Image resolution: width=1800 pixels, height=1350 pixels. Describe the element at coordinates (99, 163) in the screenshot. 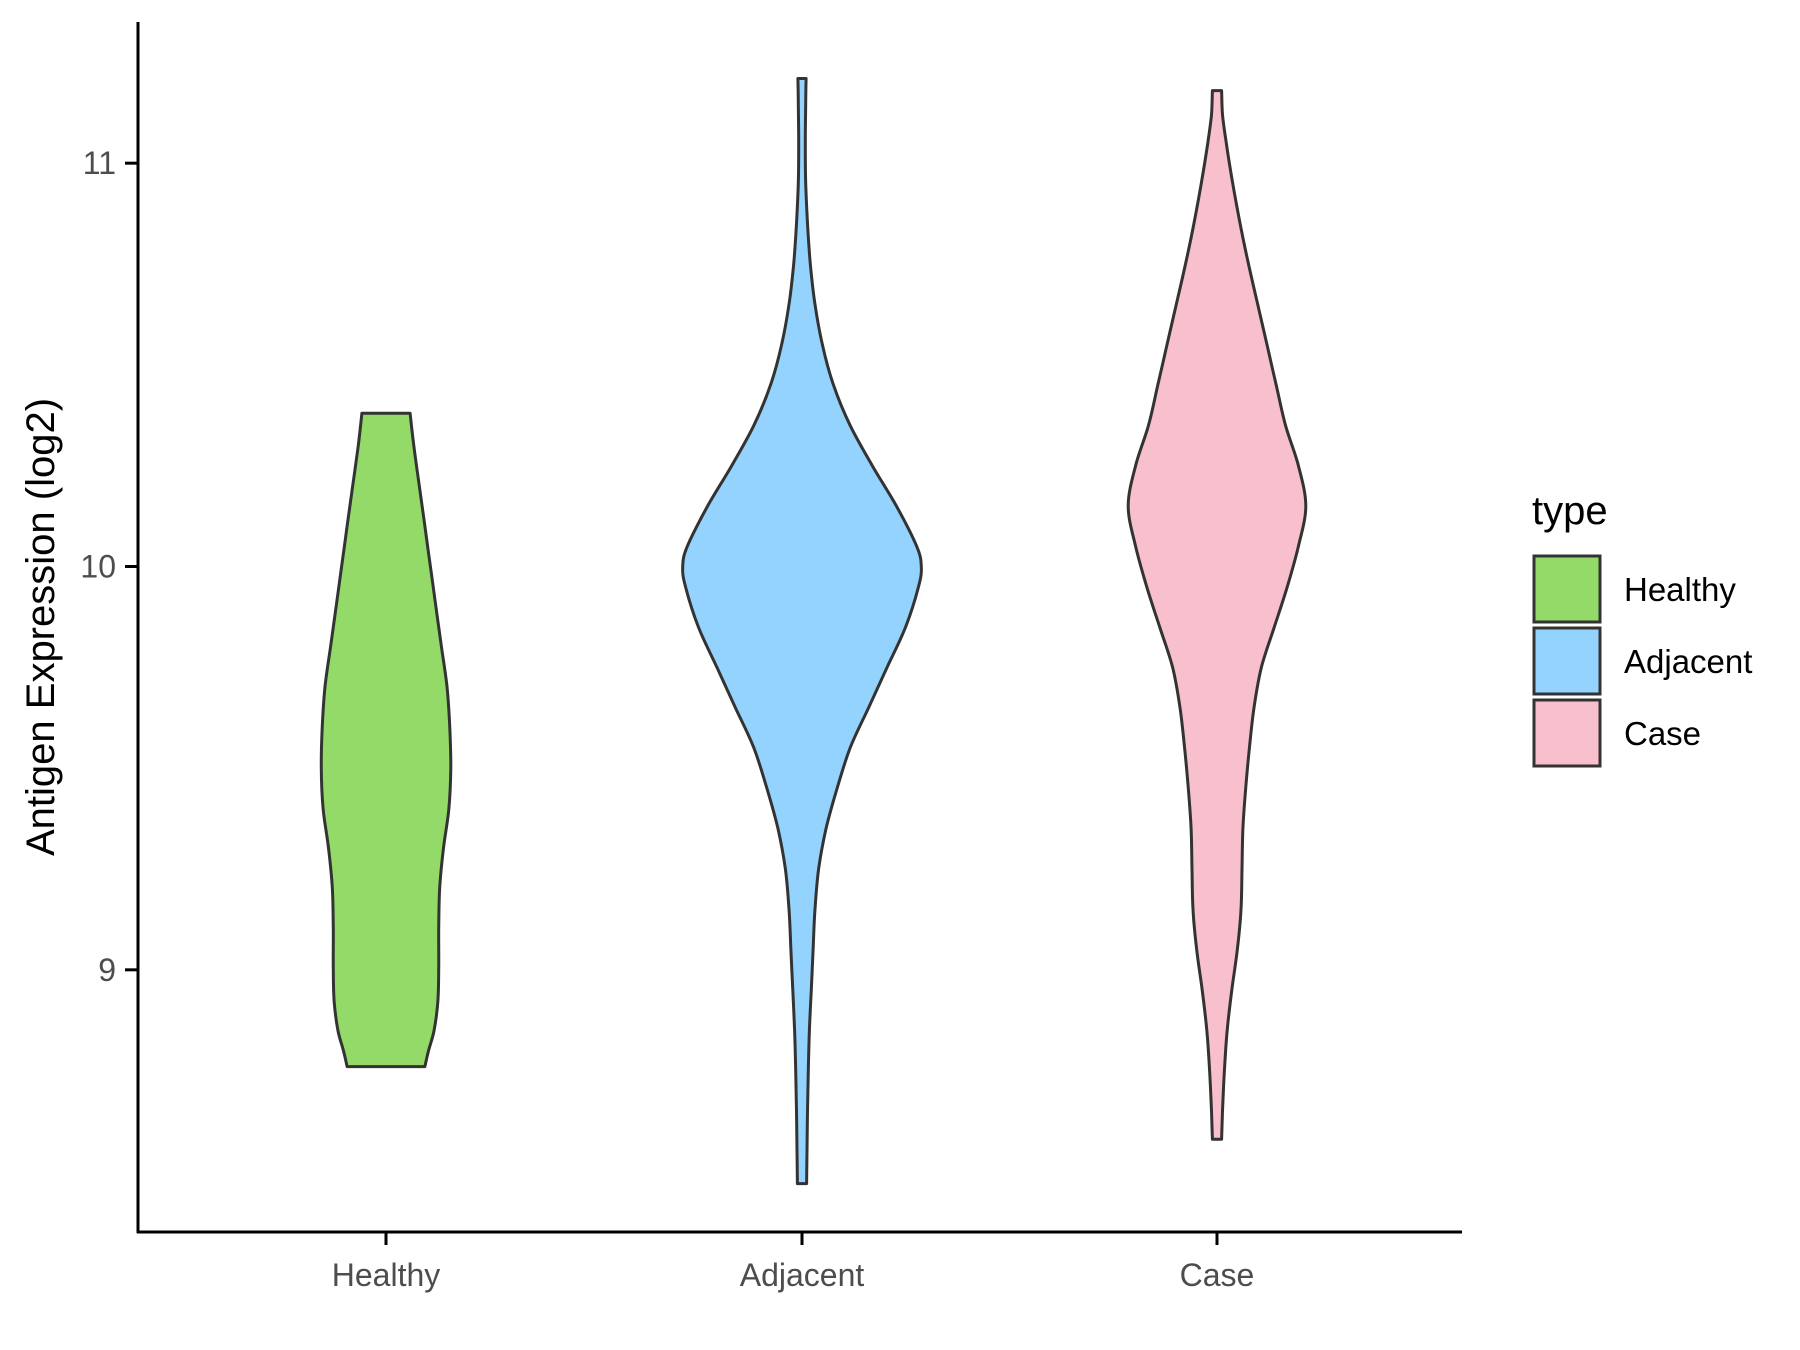

I see `y-tick-label: 11` at that location.